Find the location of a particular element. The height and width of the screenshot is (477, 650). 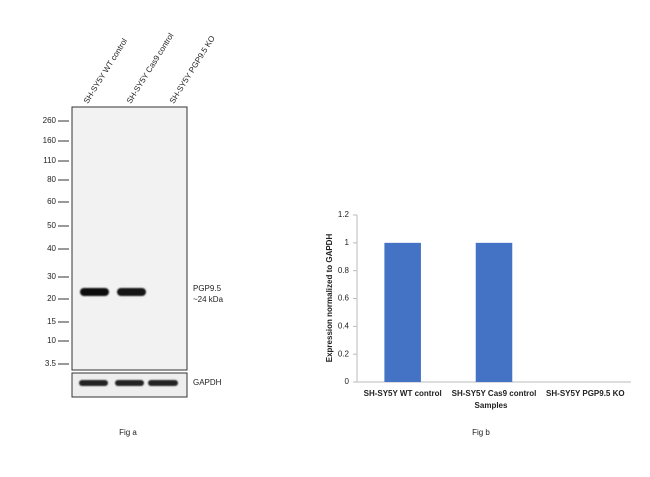

marker-label: 10 is located at coordinates (51, 340).